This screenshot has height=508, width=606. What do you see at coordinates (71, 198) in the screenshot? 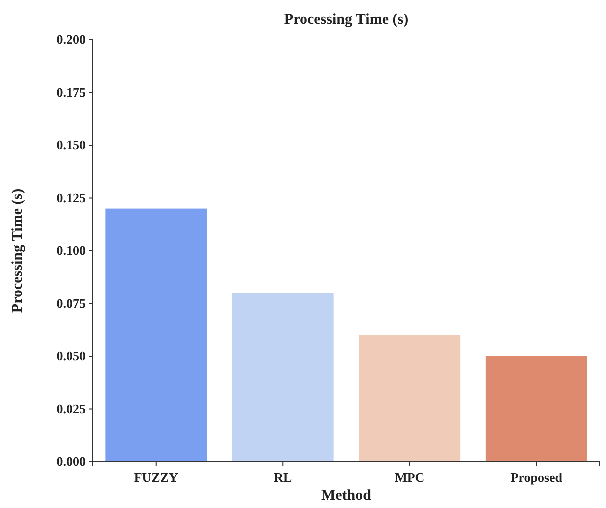
I see `y-tick-label: 0.125` at bounding box center [71, 198].